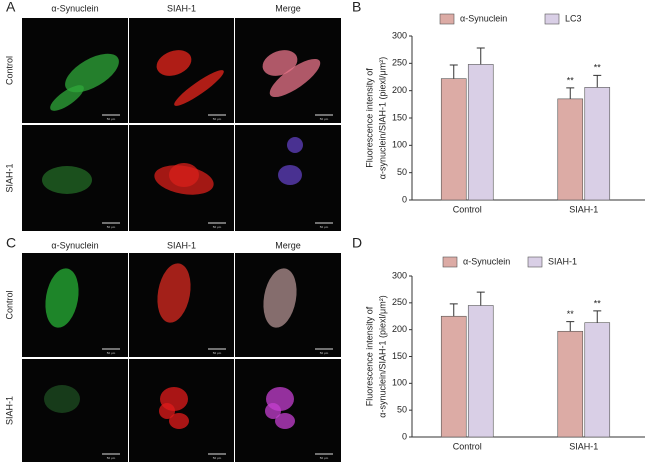 The width and height of the screenshot is (663, 473). What do you see at coordinates (356, 7) in the screenshot?
I see `panel-letter: B` at bounding box center [356, 7].